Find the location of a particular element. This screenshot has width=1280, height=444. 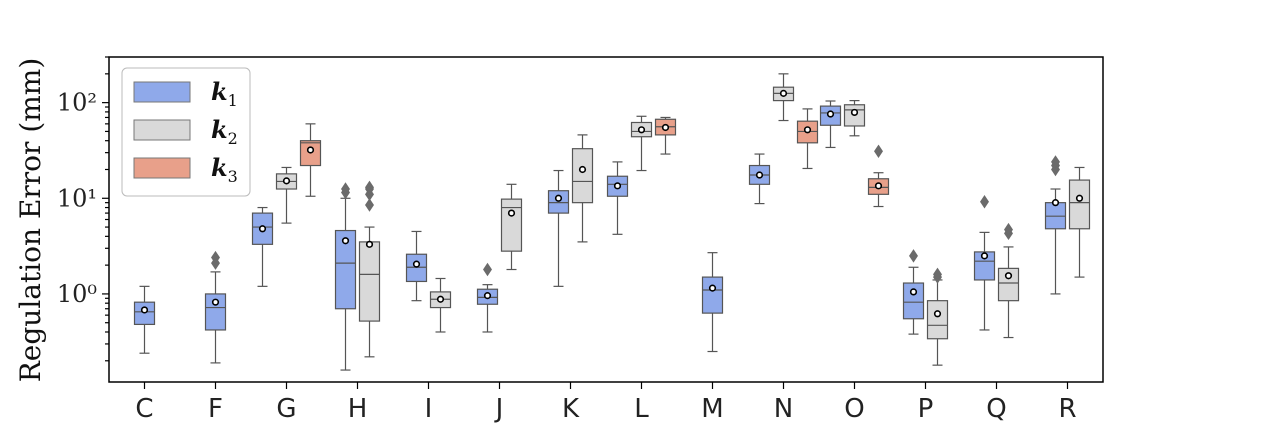

legend-label-k3: k3 is located at coordinates (224, 169).